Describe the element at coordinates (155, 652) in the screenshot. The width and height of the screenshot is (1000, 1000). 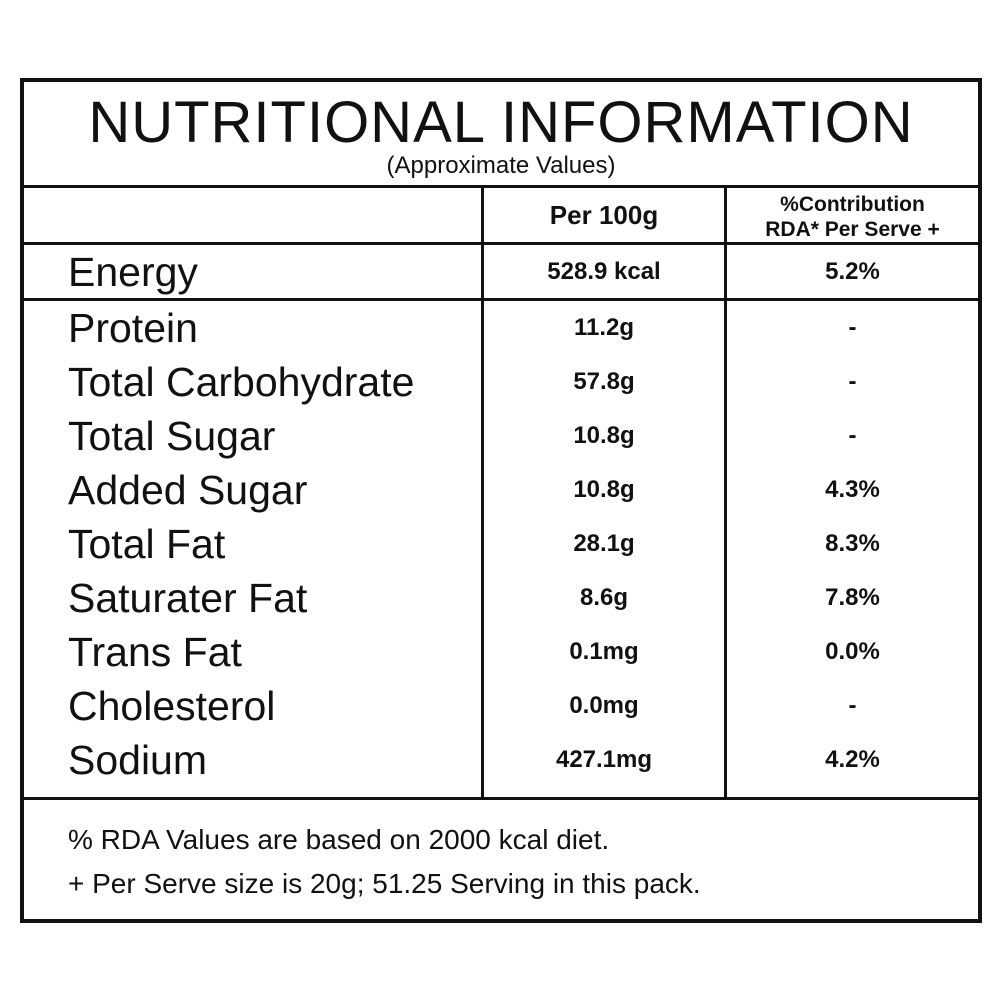
I see `nutrient-label: Trans Fat` at that location.